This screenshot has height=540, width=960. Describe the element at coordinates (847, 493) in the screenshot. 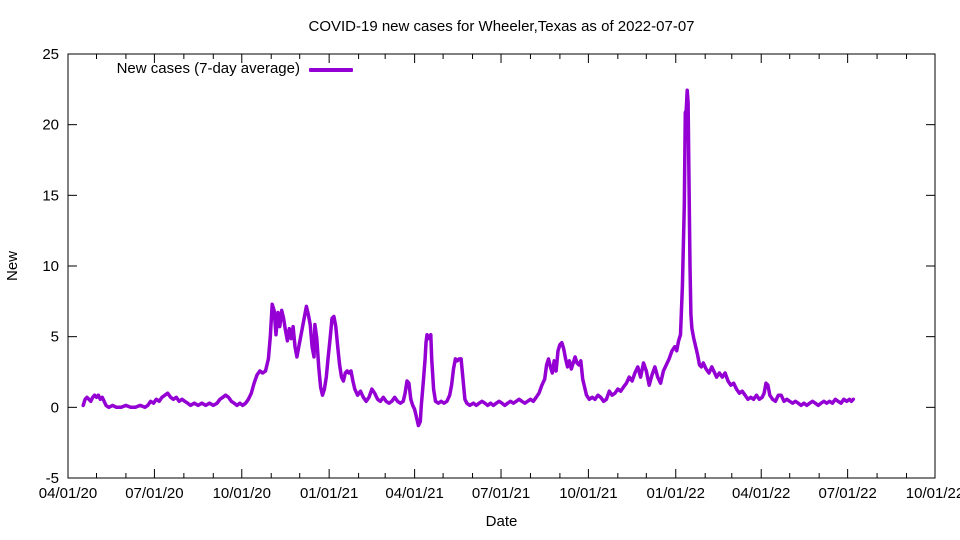

I see `x-tick-label: 07/01/22` at that location.